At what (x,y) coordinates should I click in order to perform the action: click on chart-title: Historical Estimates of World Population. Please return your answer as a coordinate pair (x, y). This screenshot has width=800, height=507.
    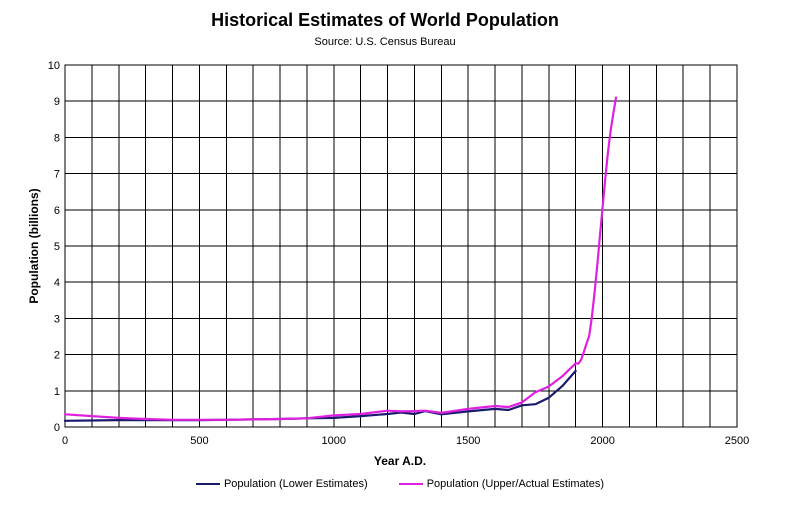
    Looking at the image, I should click on (385, 20).